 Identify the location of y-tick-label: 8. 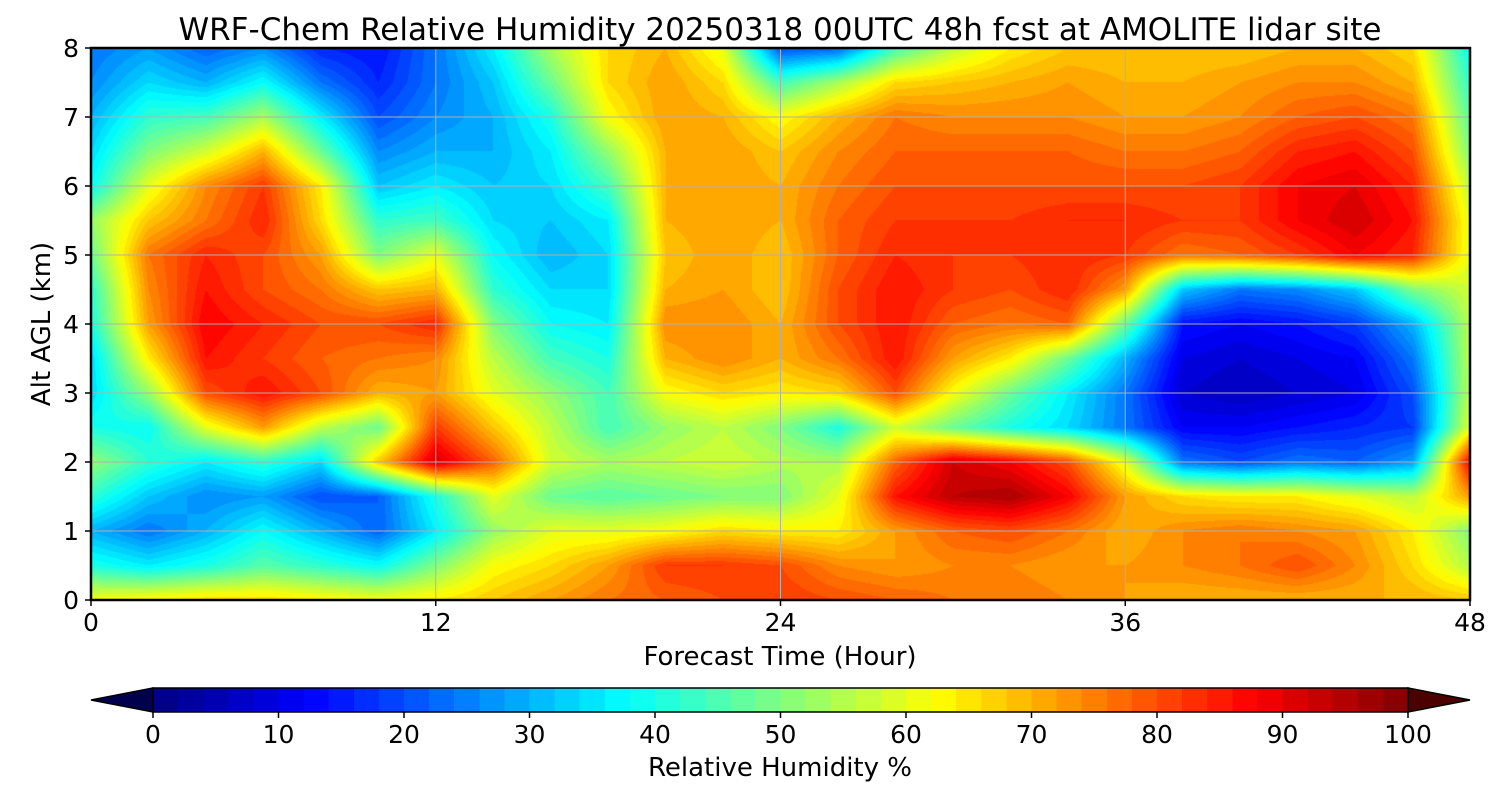
(71, 48).